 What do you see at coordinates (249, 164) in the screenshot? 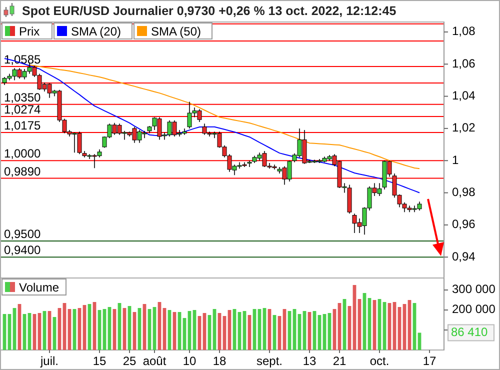
I see `candlestick` at bounding box center [249, 164].